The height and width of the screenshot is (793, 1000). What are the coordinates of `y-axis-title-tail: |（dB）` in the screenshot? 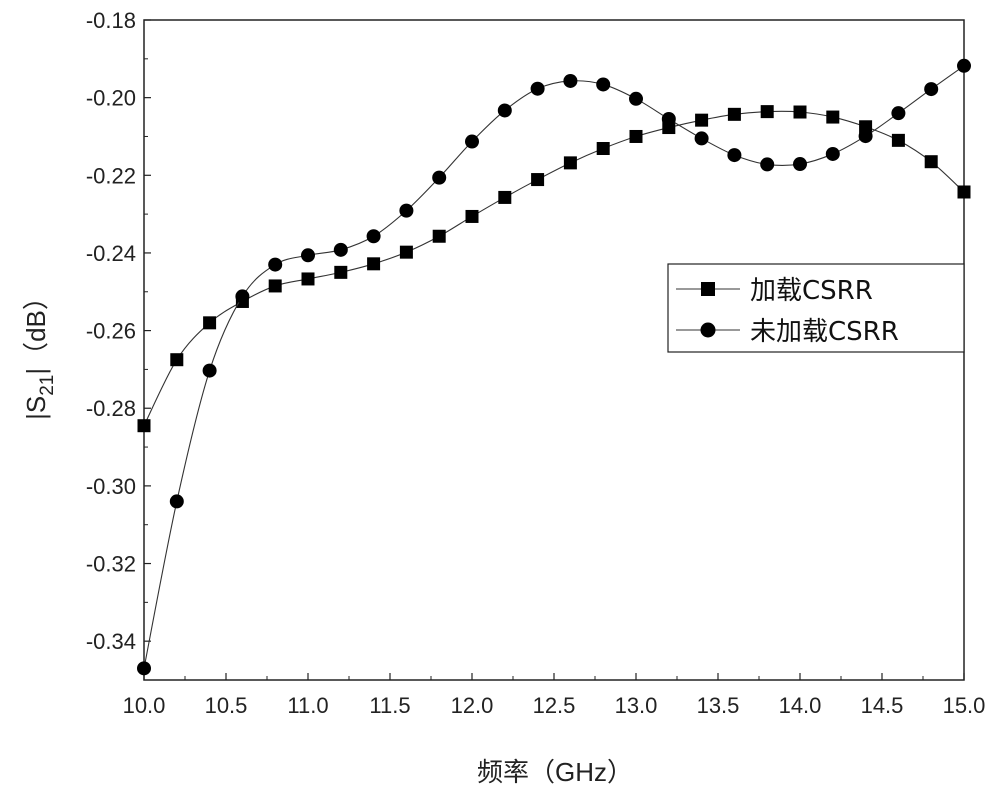 It's located at (36, 329).